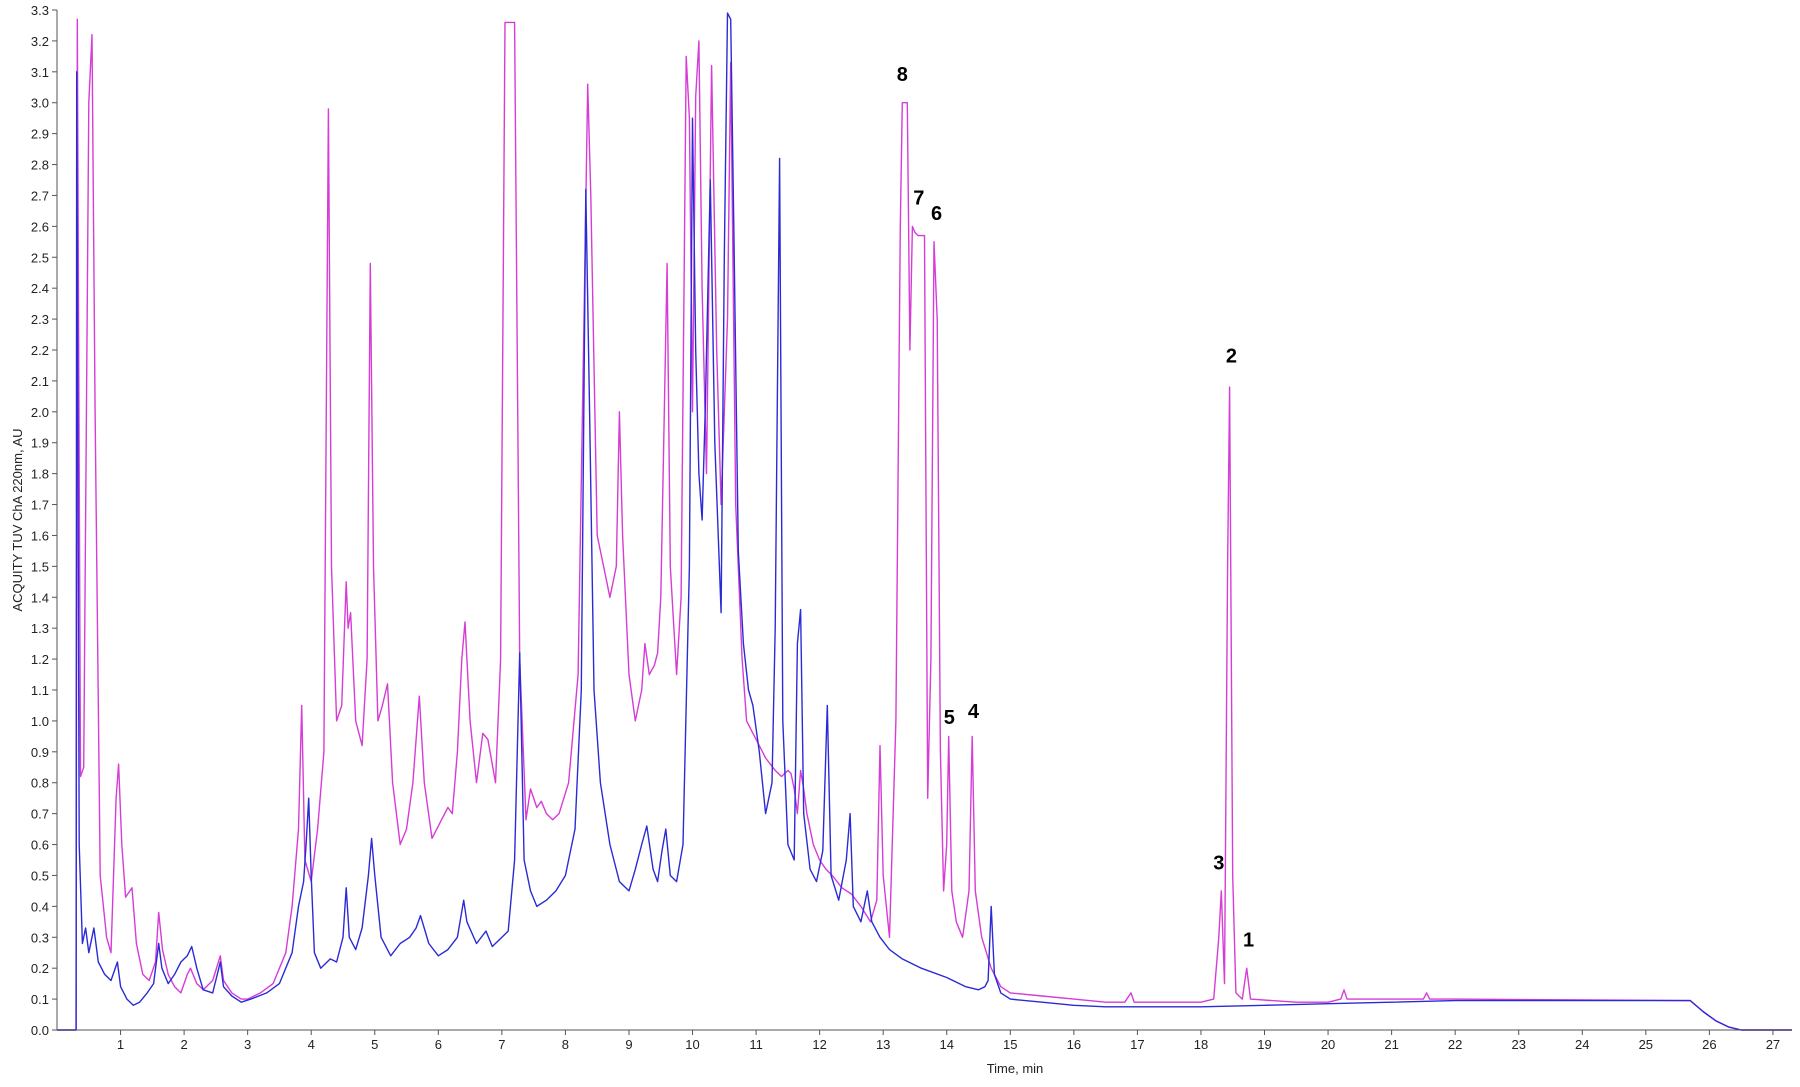  Describe the element at coordinates (40, 288) in the screenshot. I see `y-tick-label: 2.4` at that location.